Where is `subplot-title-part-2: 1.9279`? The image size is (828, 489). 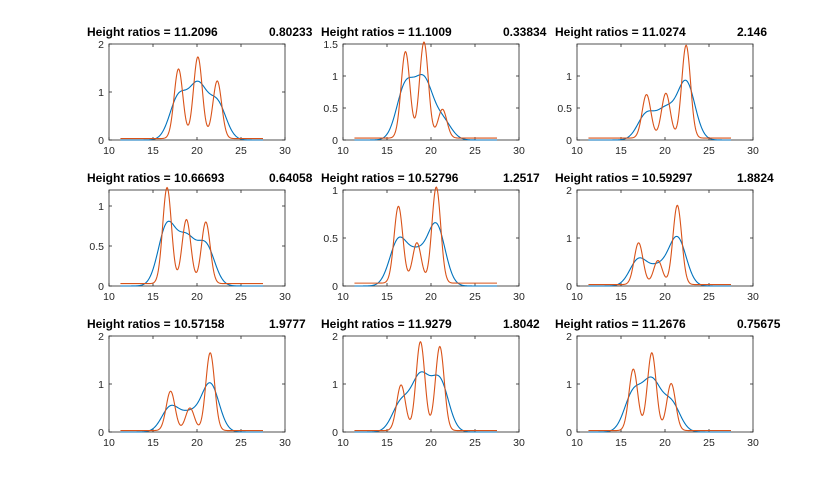
subplot-title-part-2: 1.9279 is located at coordinates (433, 324).